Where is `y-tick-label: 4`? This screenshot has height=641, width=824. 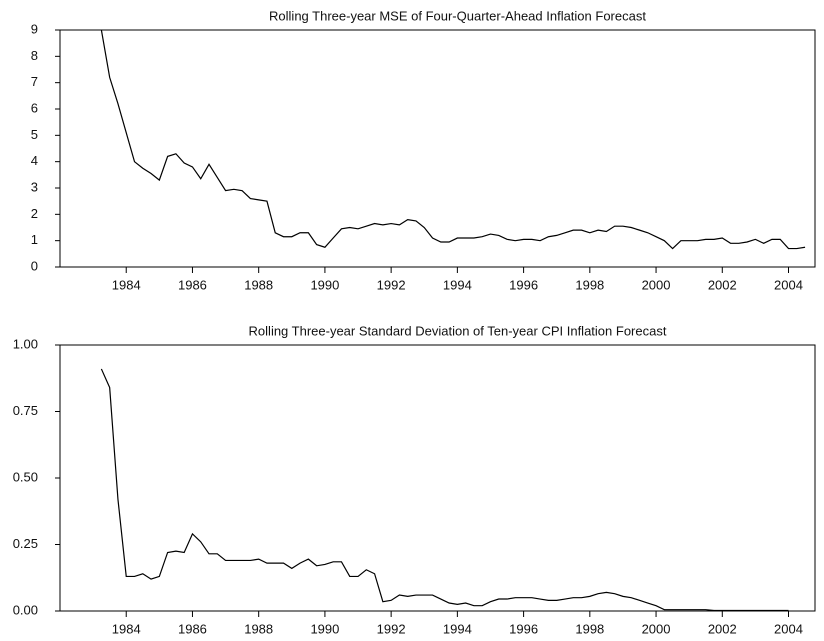 y-tick-label: 4 is located at coordinates (34, 160).